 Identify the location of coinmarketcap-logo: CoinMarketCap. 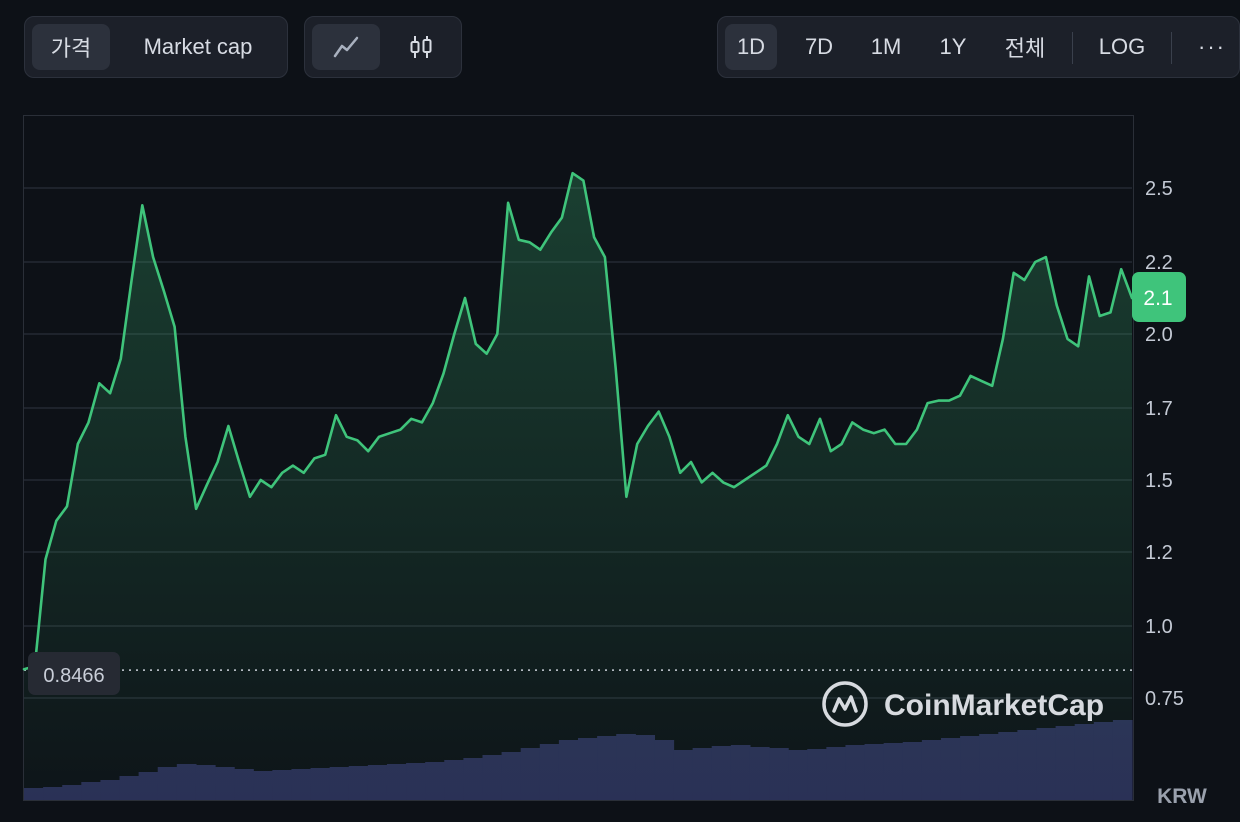
(963, 704).